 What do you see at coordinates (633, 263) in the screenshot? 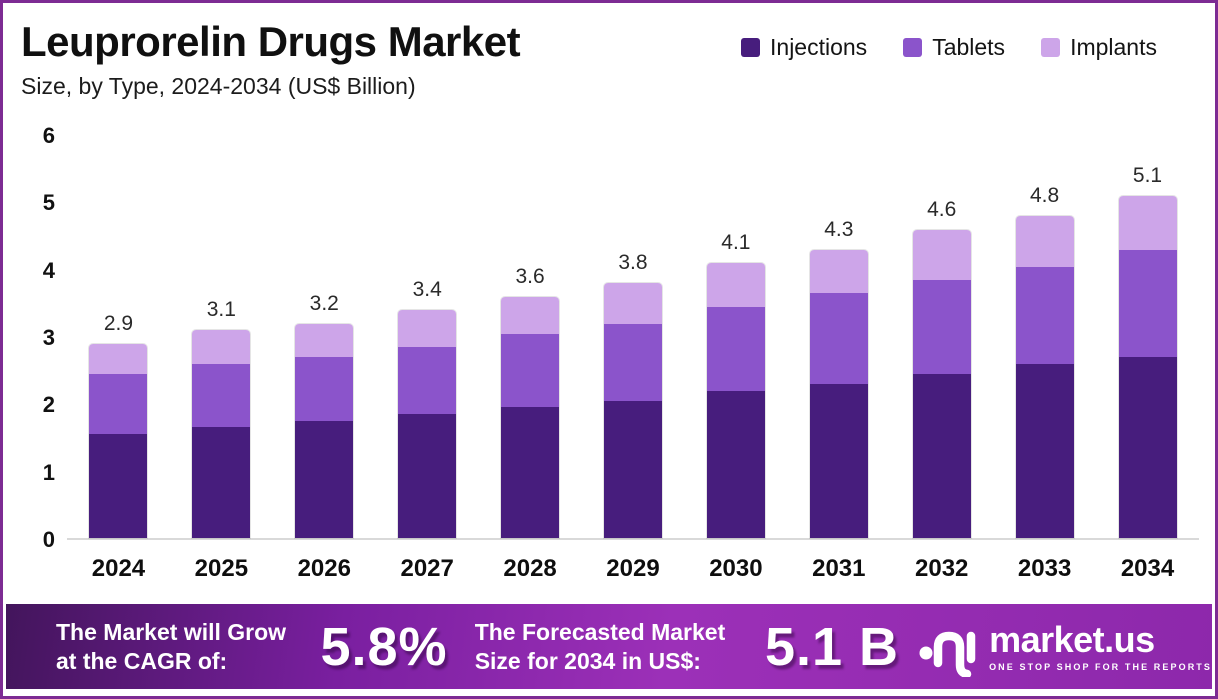
I see `bar-total-label: 3.8` at bounding box center [633, 263].